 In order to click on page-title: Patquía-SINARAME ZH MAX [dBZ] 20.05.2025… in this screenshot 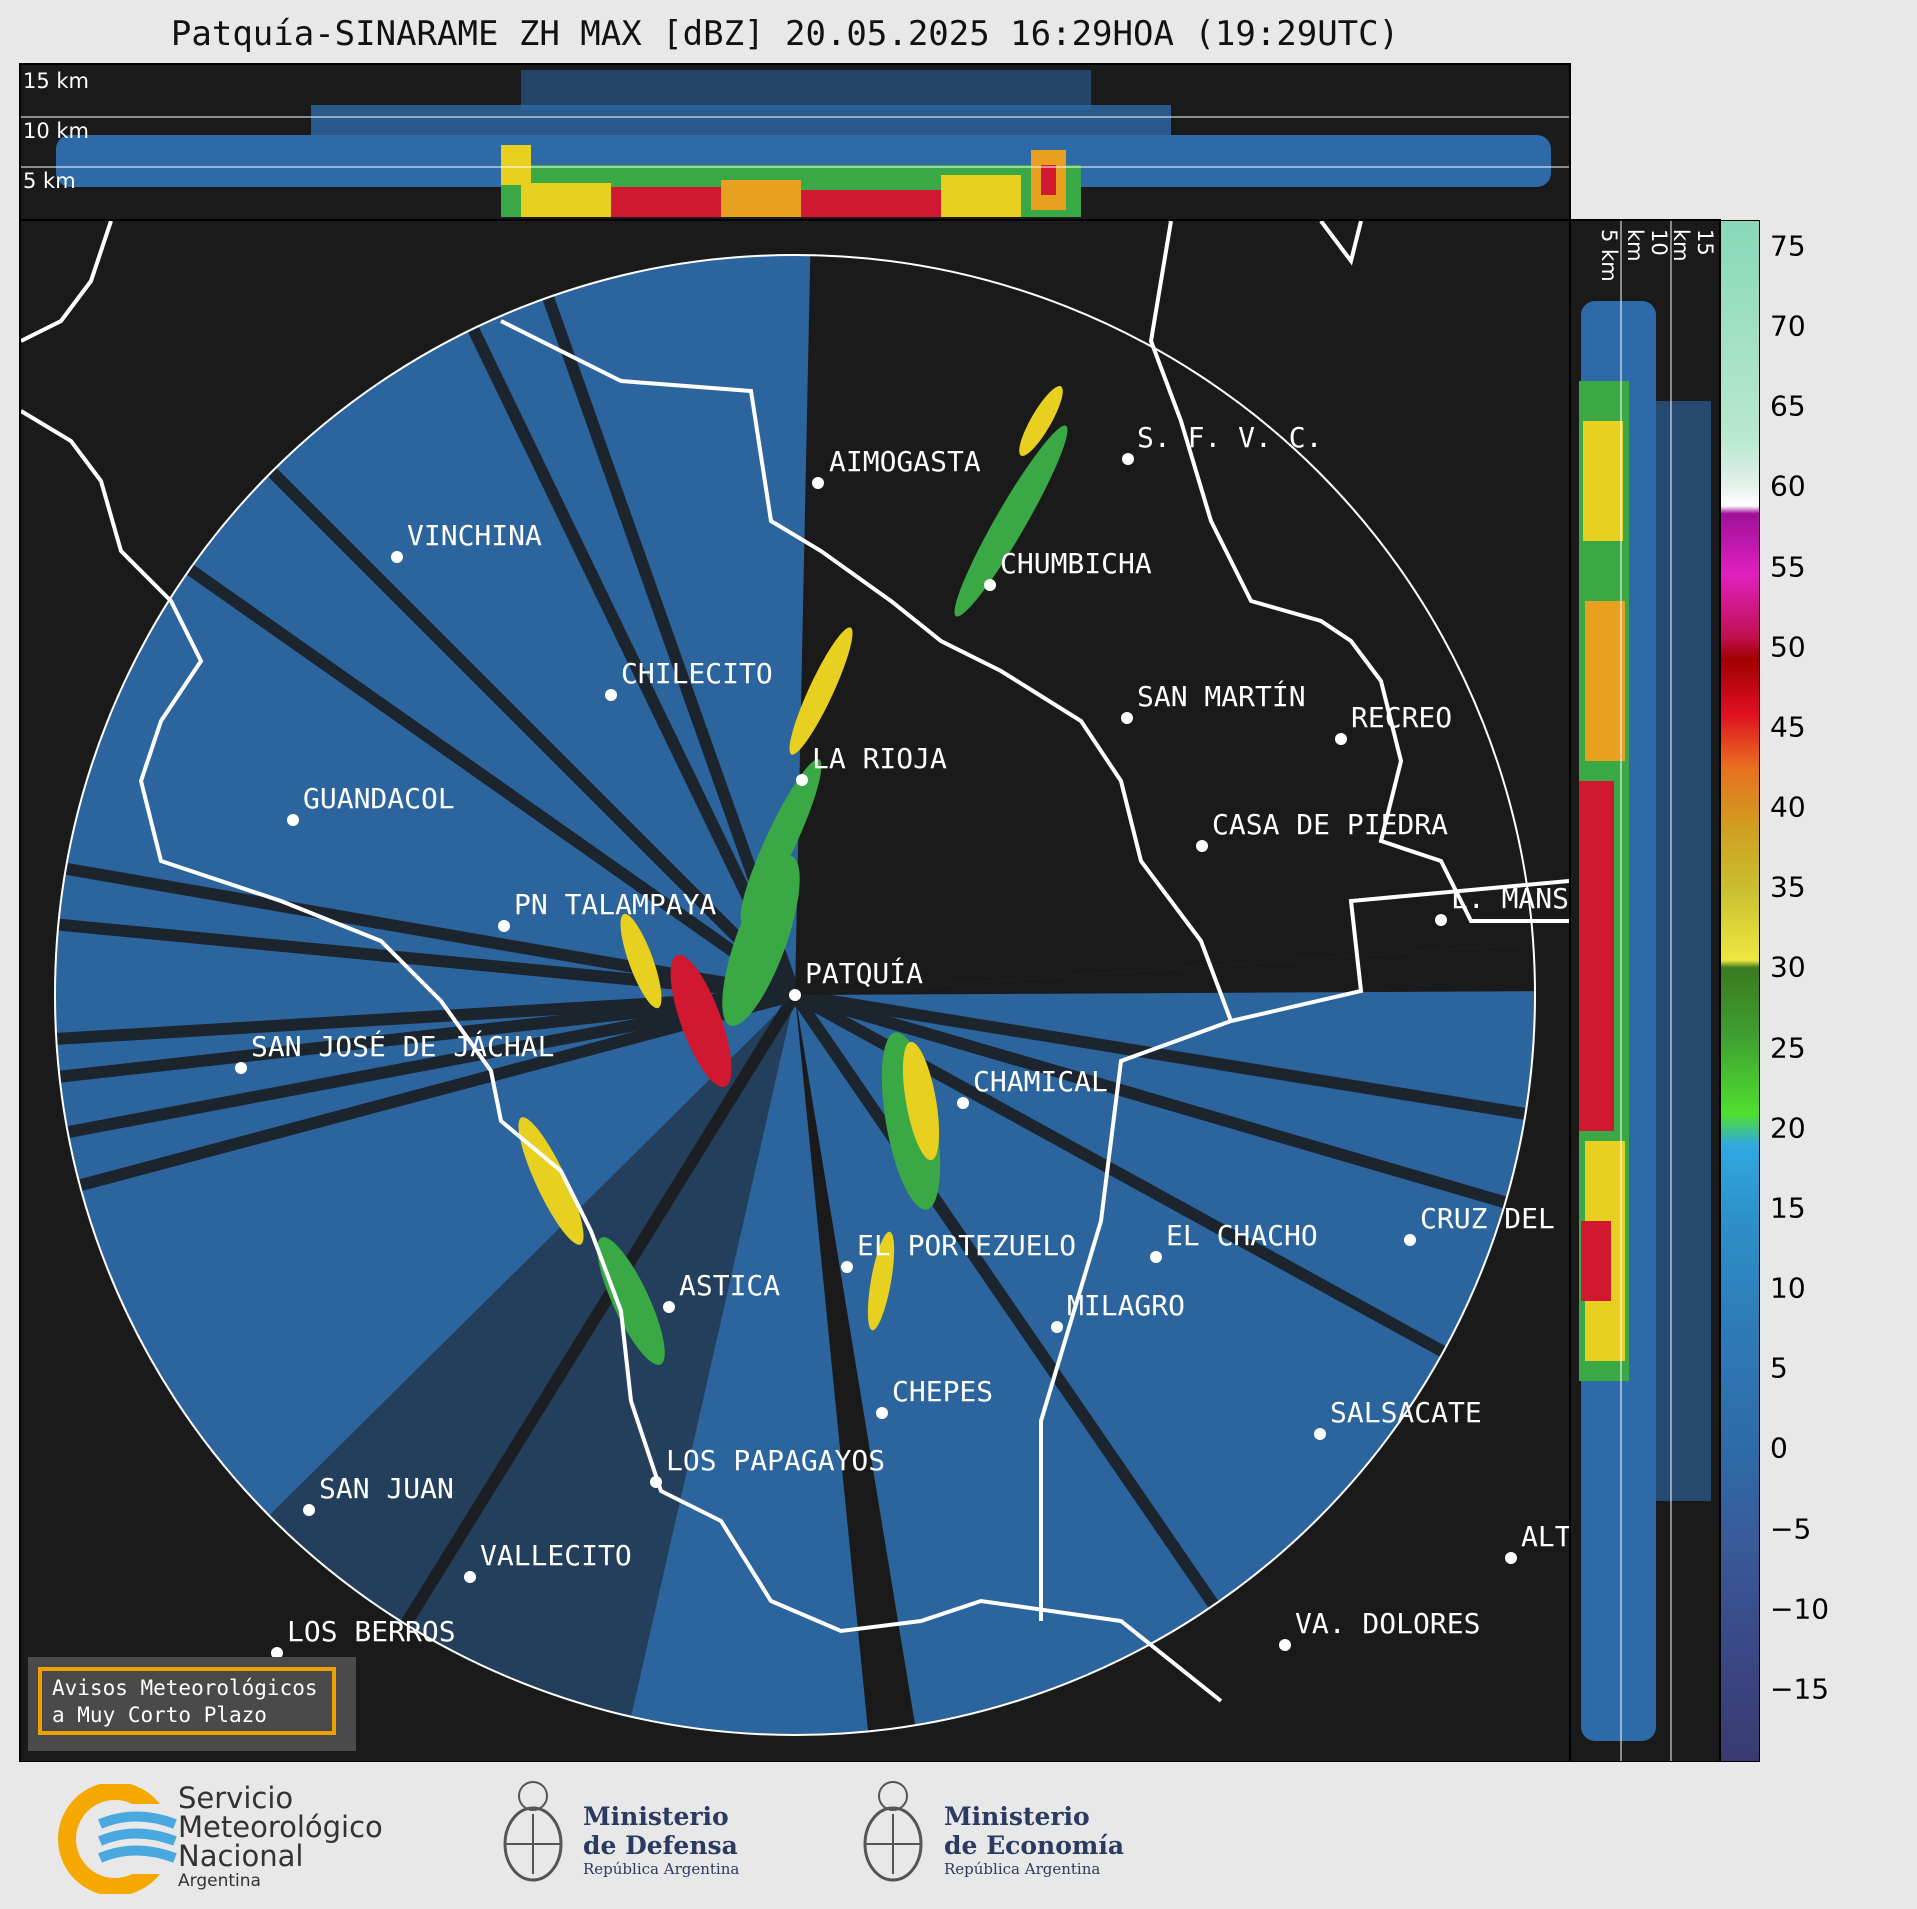, I will do `click(785, 34)`.